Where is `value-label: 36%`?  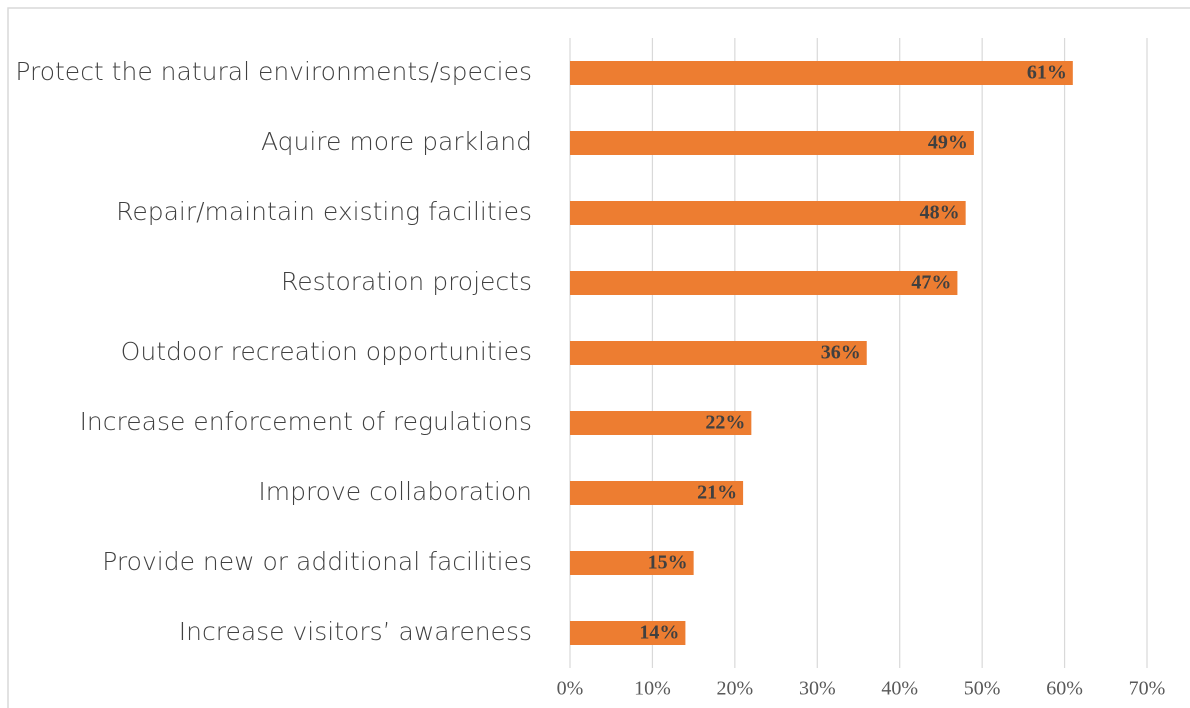
value-label: 36% is located at coordinates (841, 353).